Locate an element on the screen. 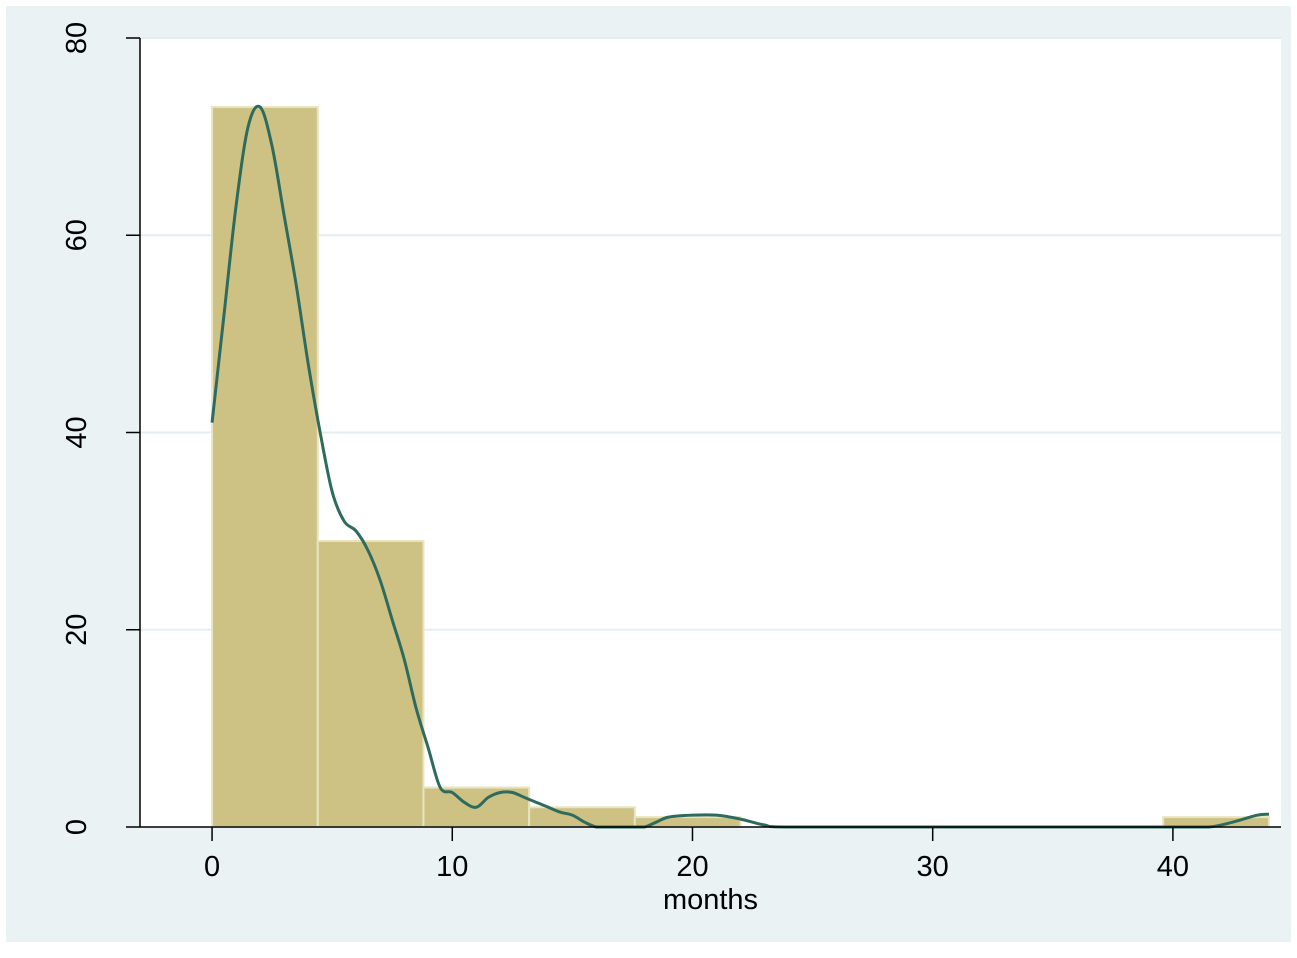  y-tick-label: 60 is located at coordinates (77, 235).